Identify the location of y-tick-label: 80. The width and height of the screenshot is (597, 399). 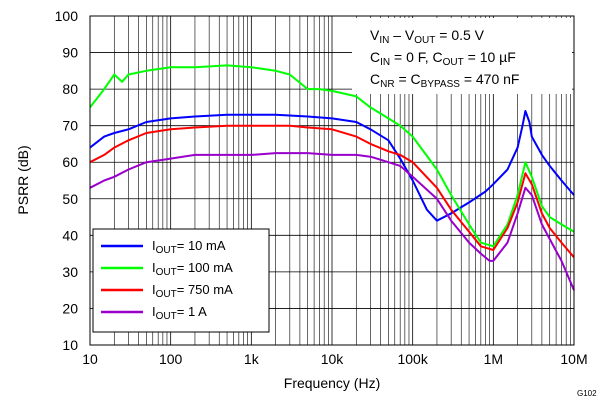
(70, 89).